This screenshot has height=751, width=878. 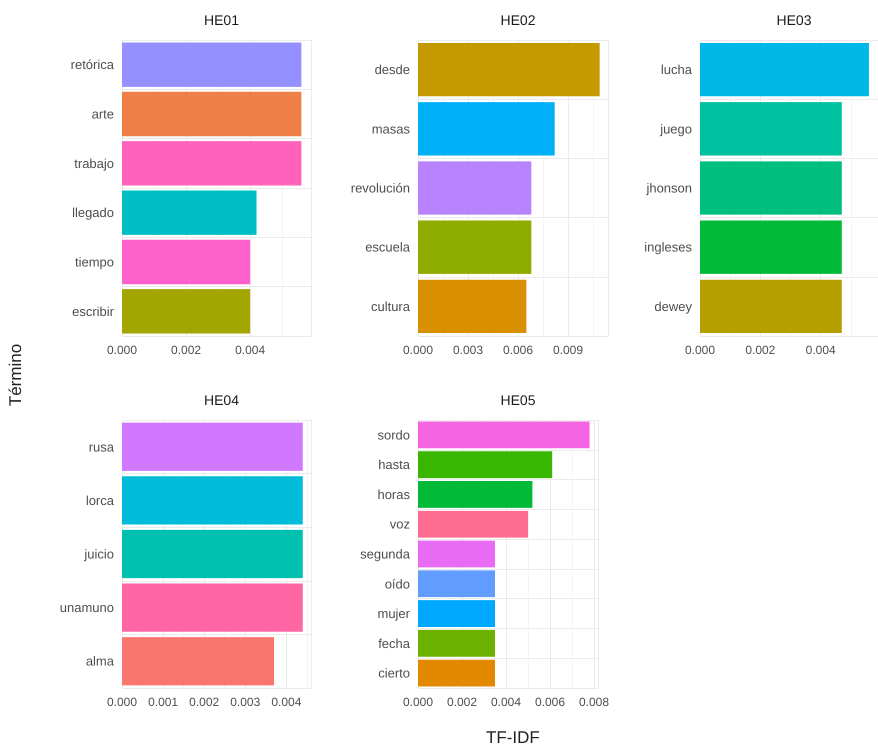 What do you see at coordinates (100, 500) in the screenshot?
I see `y-tick-label: lorca` at bounding box center [100, 500].